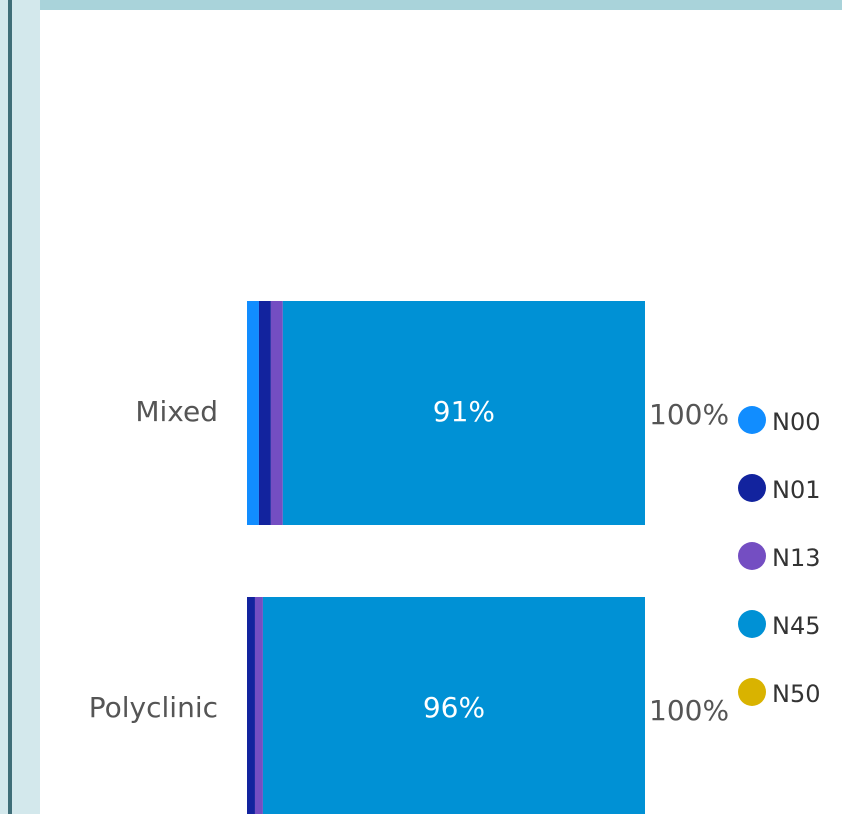  I want to click on category-label: Polyclinic, so click(153, 707).